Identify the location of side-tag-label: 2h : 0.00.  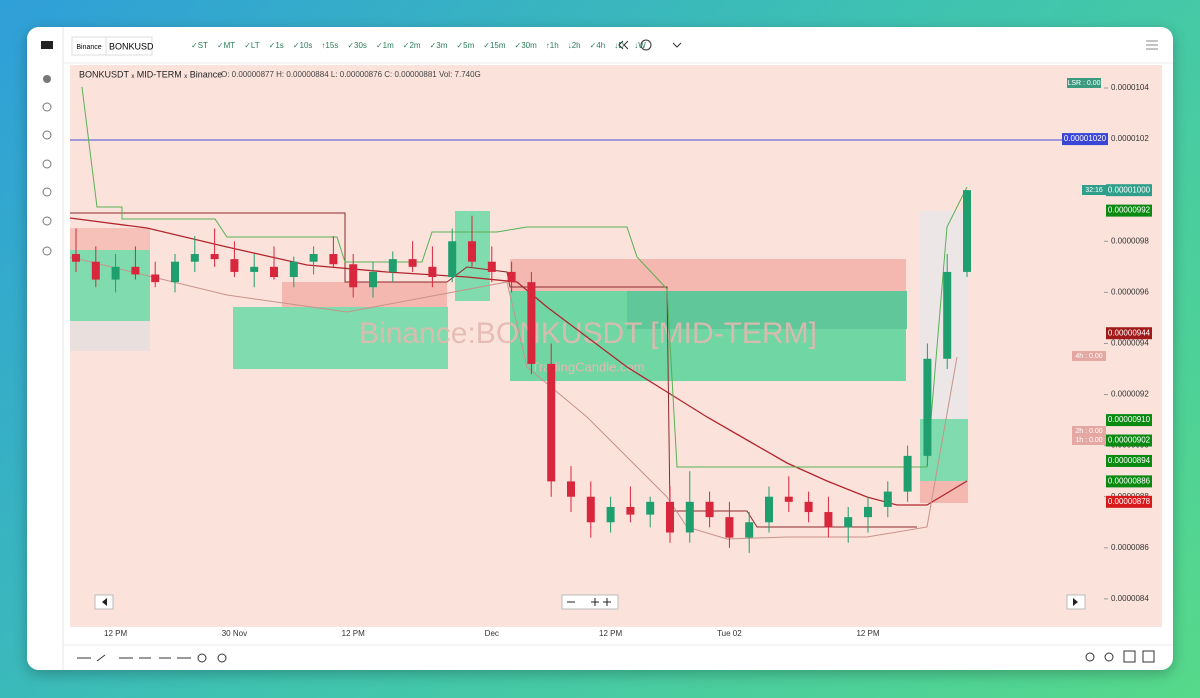
(1088, 431).